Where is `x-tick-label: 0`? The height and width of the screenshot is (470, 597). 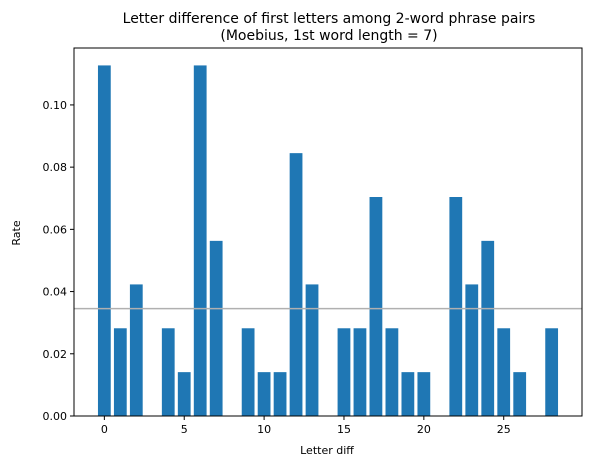
x-tick-label: 0 is located at coordinates (104, 429).